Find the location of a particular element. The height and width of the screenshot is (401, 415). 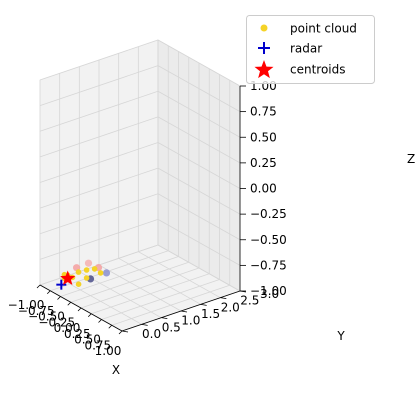

legend-marker-centroids is located at coordinates (264, 69).